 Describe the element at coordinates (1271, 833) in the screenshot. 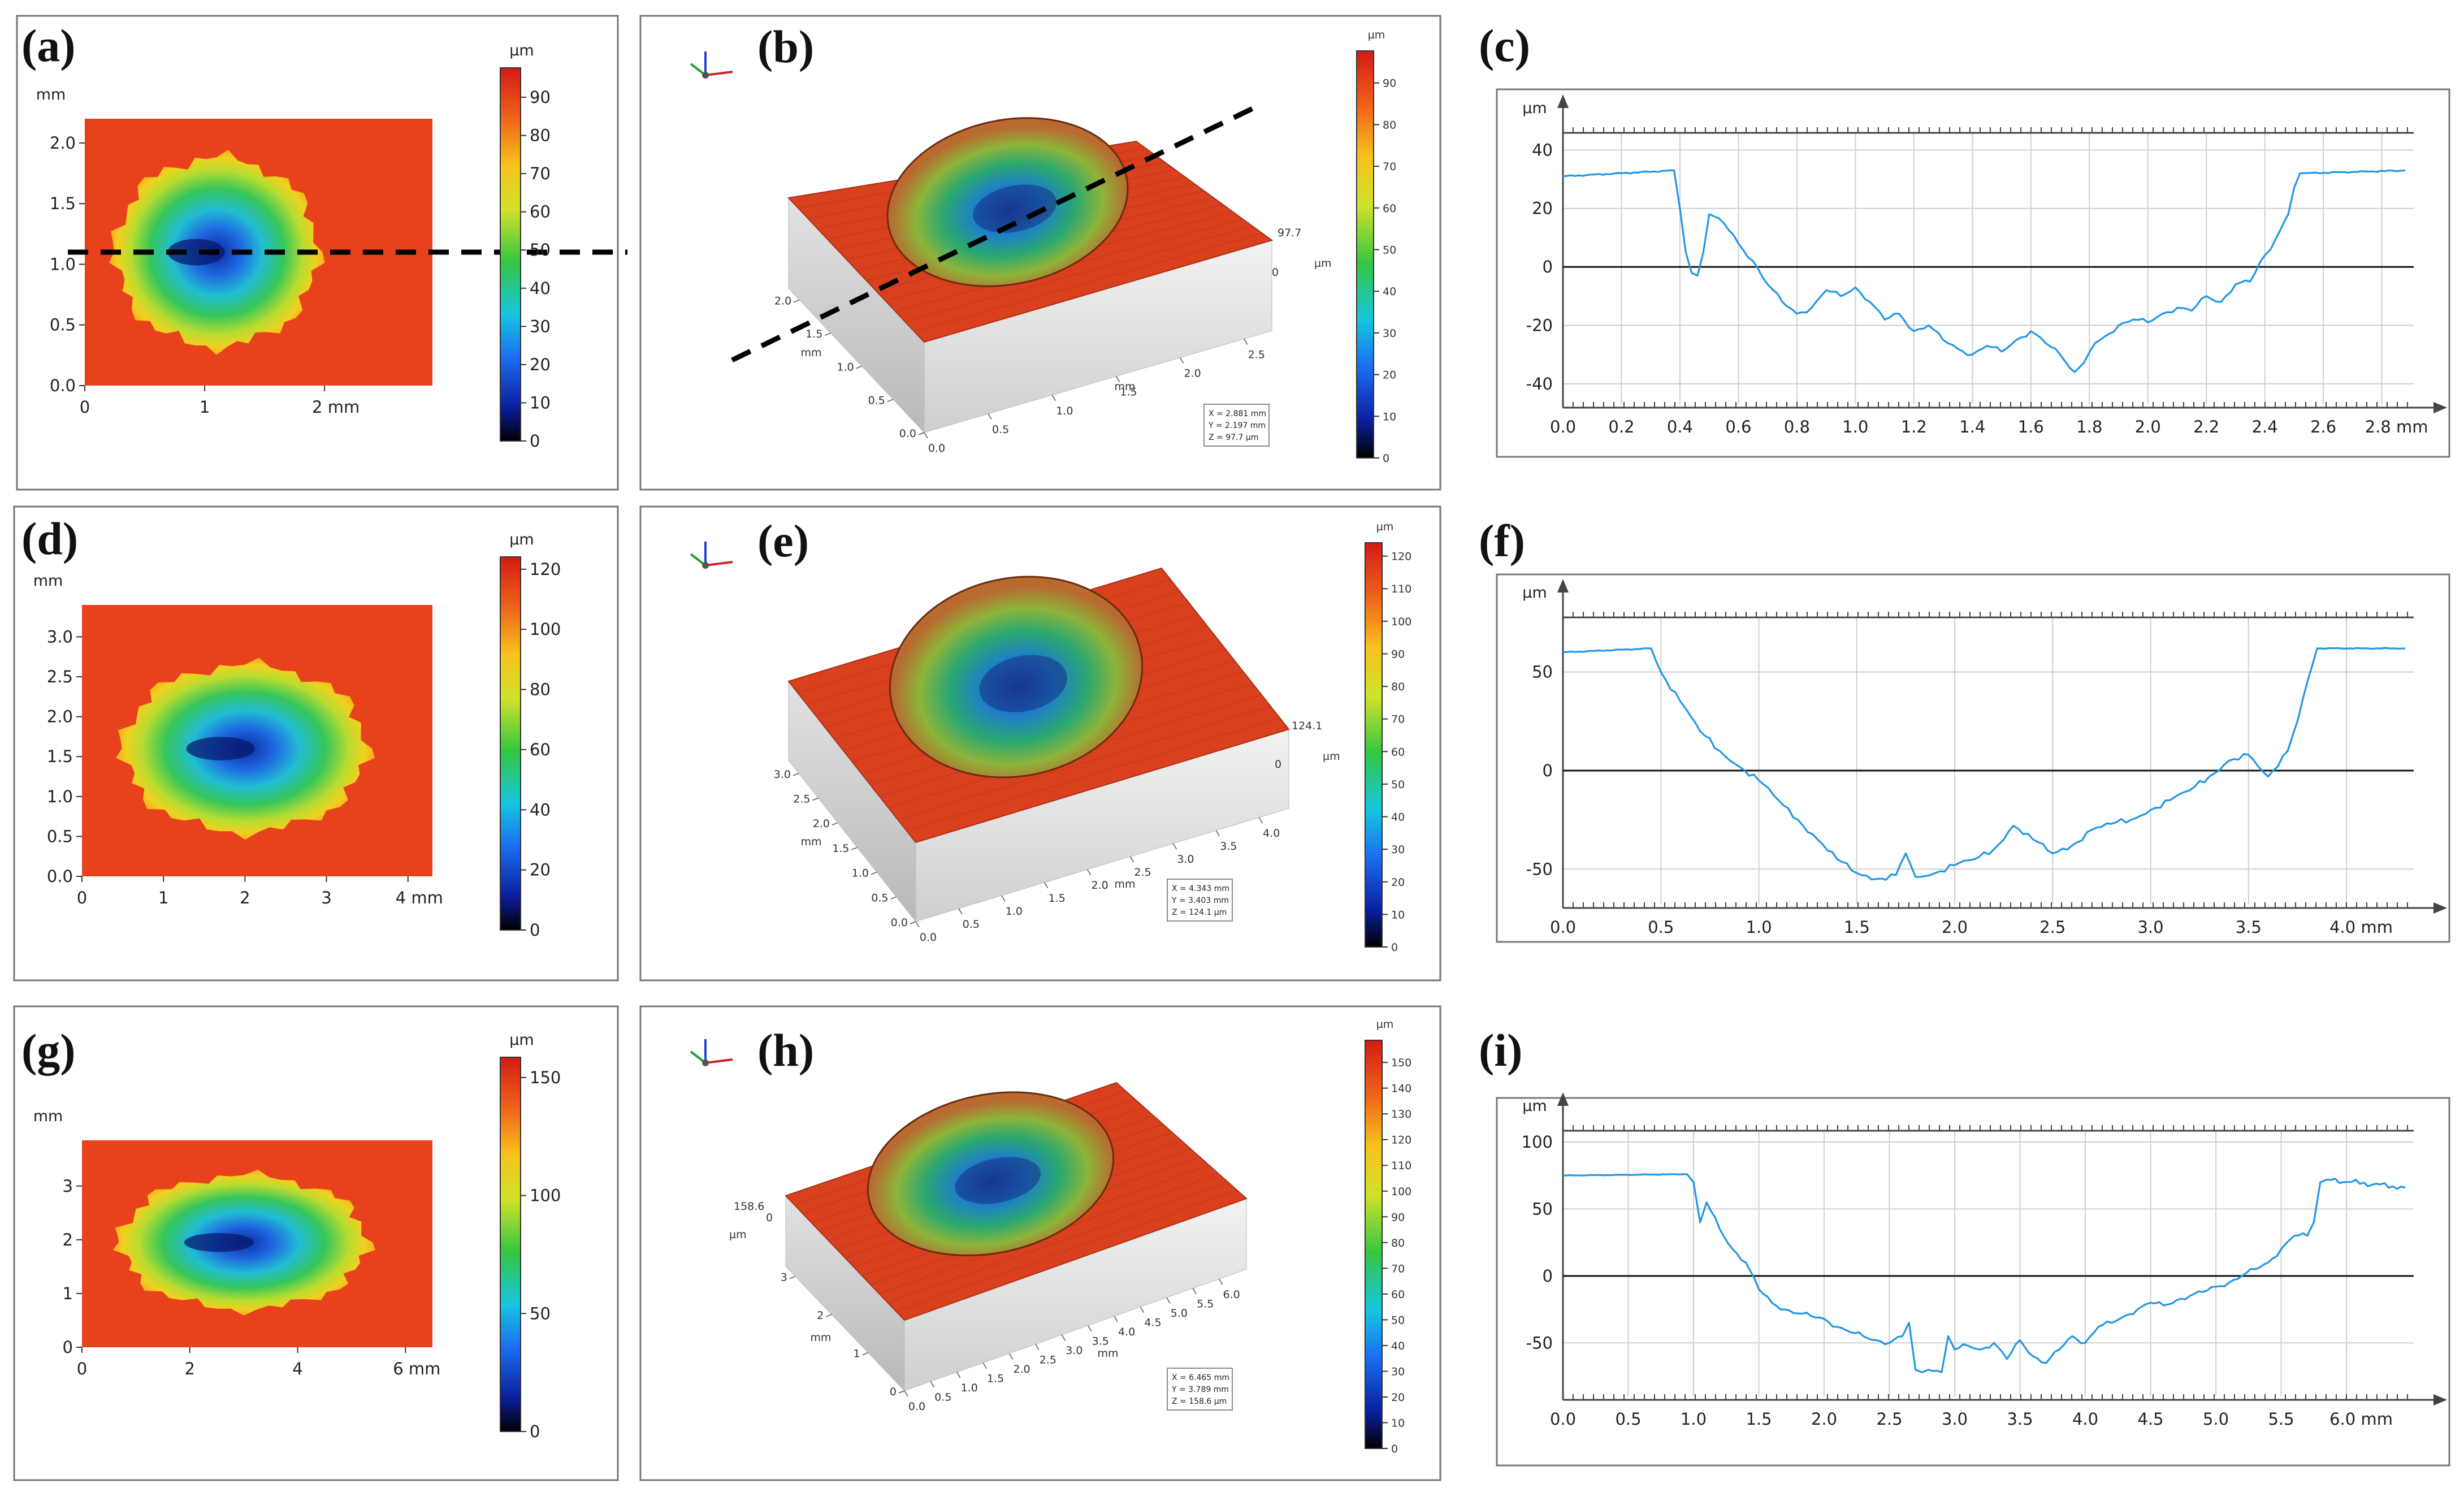

I see `x-tick-label-3d: 4.0` at that location.